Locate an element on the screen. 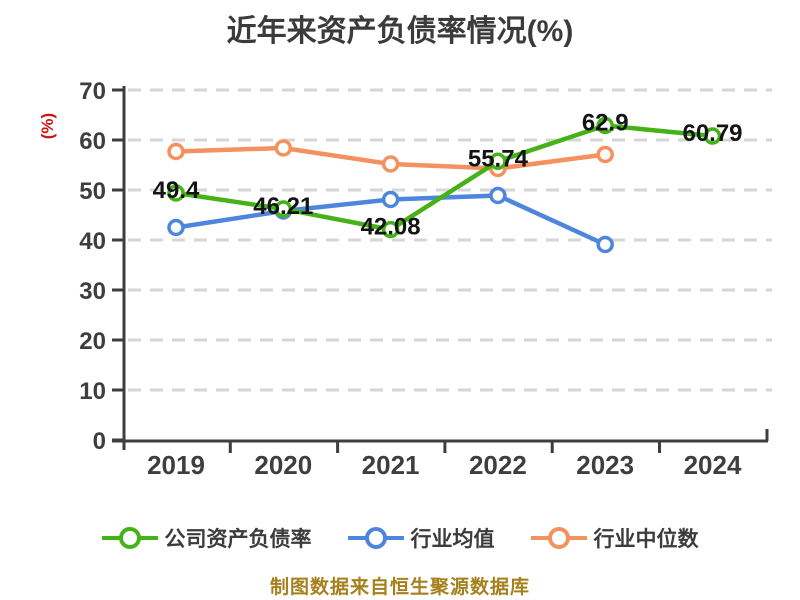 Image resolution: width=800 pixels, height=600 pixels. data-source-note: 制图数据来自恒生聚源数据库 is located at coordinates (399, 587).